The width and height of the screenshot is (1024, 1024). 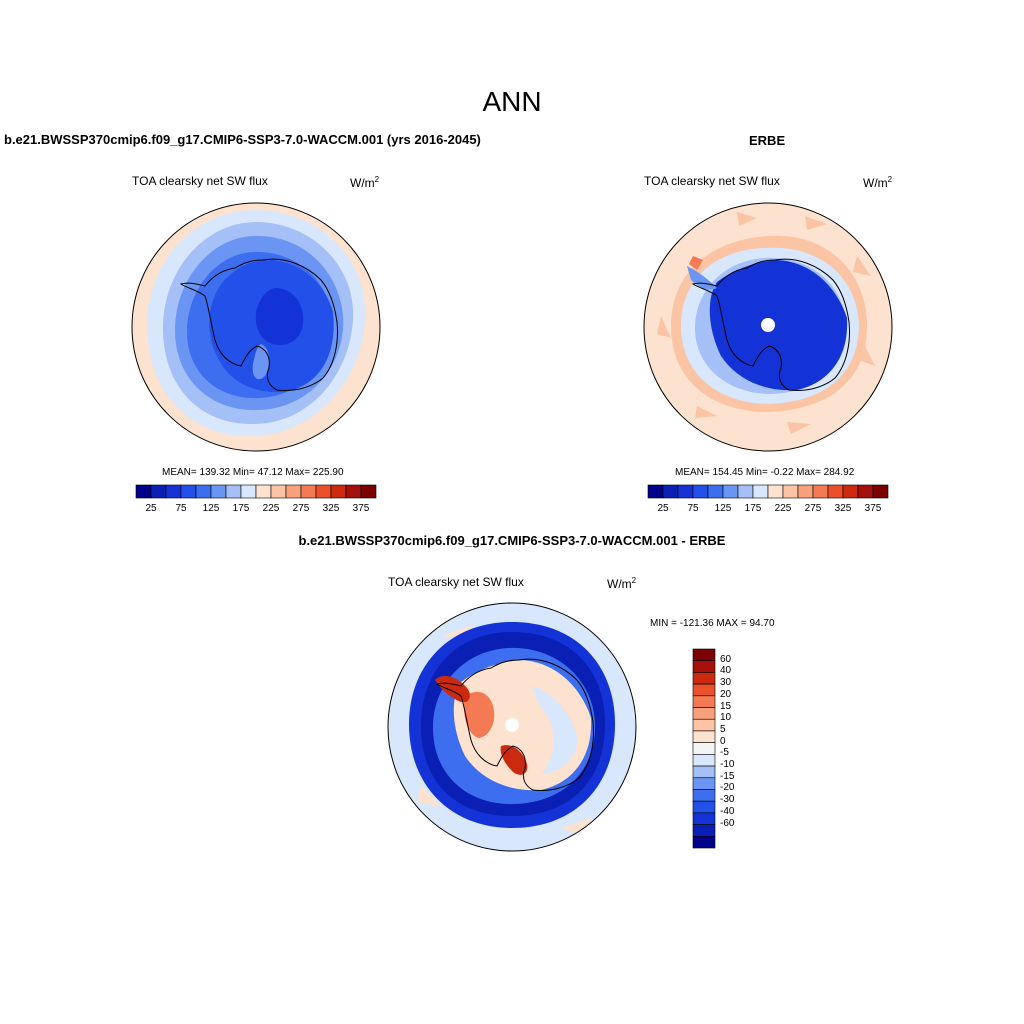 What do you see at coordinates (726, 671) in the screenshot?
I see `diff-colorbar-tick-label: 40` at bounding box center [726, 671].